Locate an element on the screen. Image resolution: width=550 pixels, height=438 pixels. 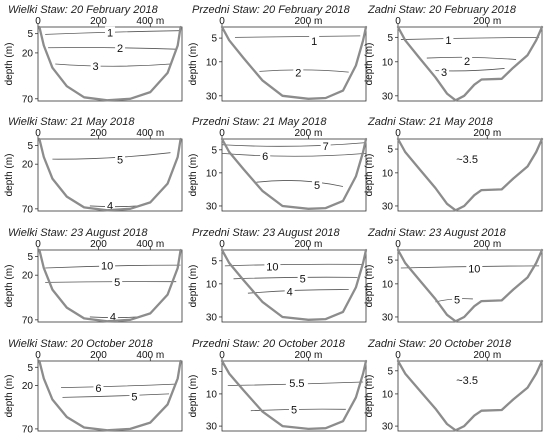
panel-title: Zadni Staw: 20 October 2018 is located at coordinates (439, 344).